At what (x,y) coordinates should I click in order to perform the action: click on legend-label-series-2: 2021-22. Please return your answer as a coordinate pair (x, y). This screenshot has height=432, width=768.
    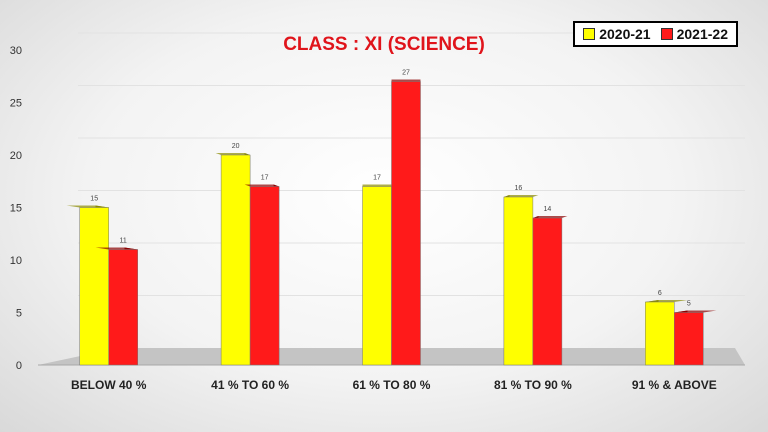
    Looking at the image, I should click on (702, 34).